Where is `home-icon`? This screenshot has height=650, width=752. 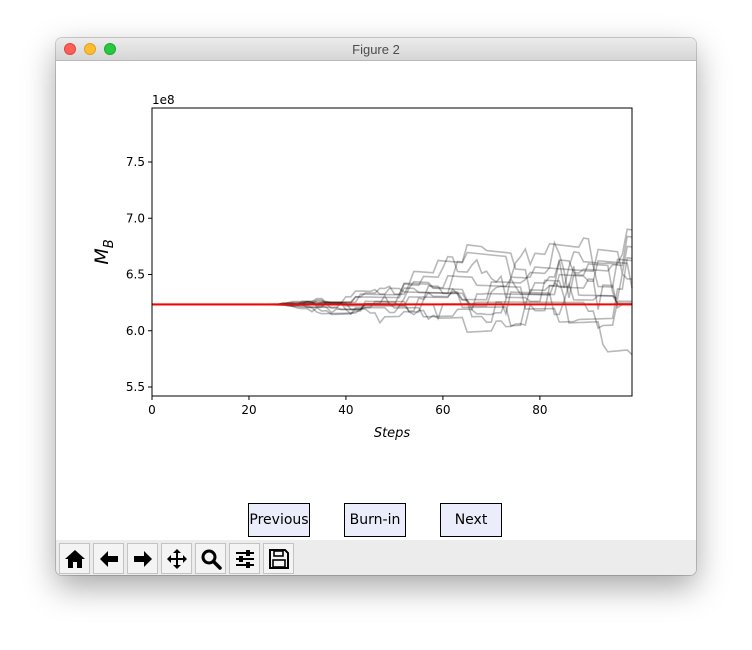
home-icon is located at coordinates (74, 558).